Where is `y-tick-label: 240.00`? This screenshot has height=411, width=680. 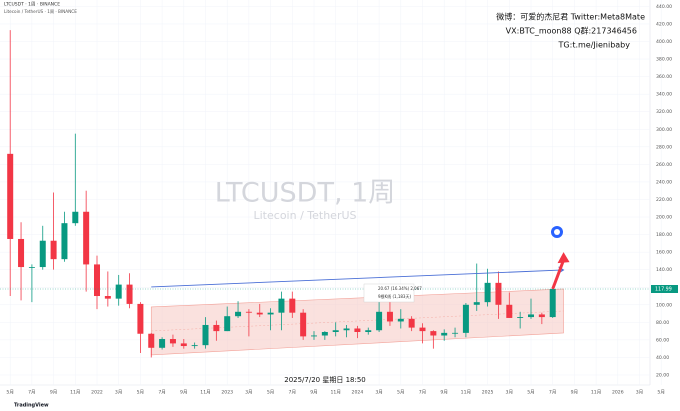 y-tick-label: 240.00 is located at coordinates (664, 182).